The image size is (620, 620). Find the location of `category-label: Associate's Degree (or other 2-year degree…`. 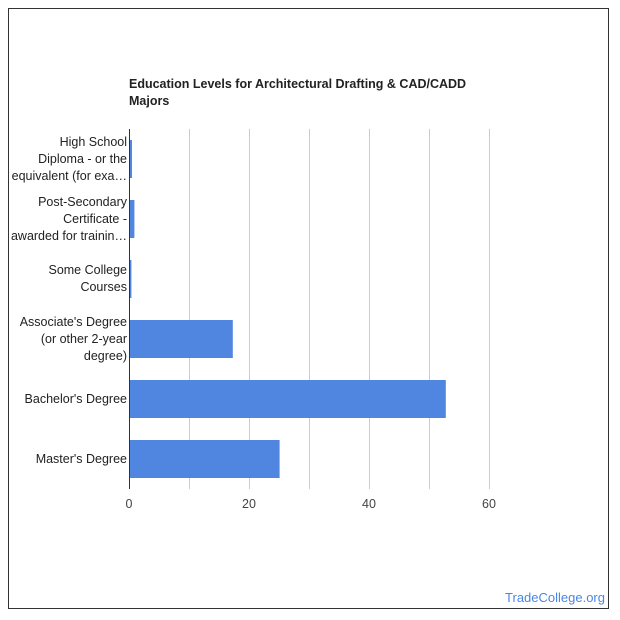

category-label: Associate's Degree (or other 2-year degree… is located at coordinates (67, 339).